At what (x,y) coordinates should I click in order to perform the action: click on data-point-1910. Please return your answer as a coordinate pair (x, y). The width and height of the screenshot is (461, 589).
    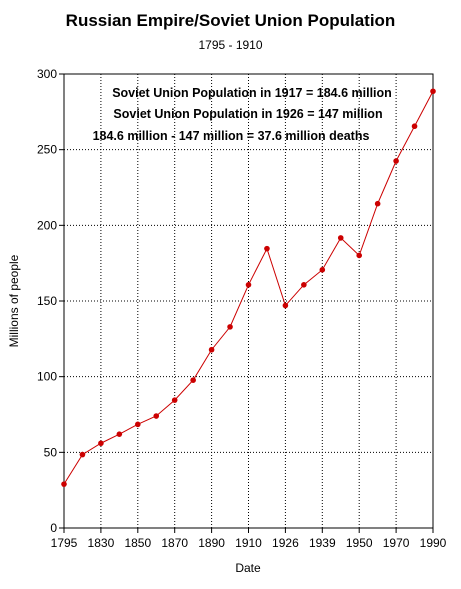
    Looking at the image, I should click on (248, 285).